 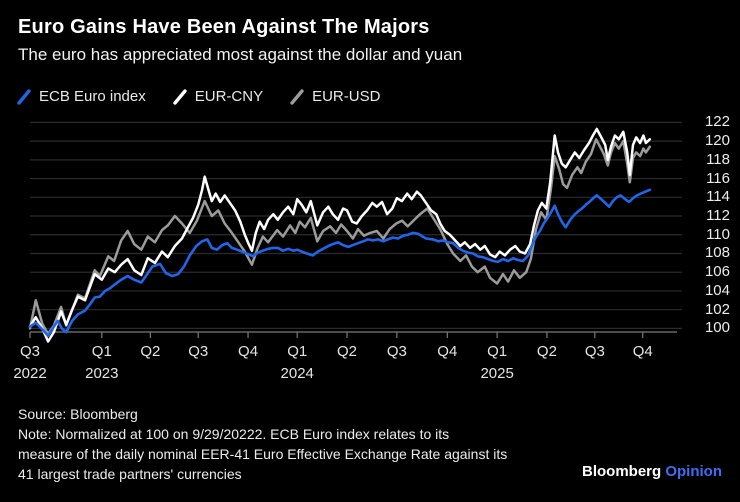 I want to click on legend-item: EUR-CNY, so click(x=217, y=96).